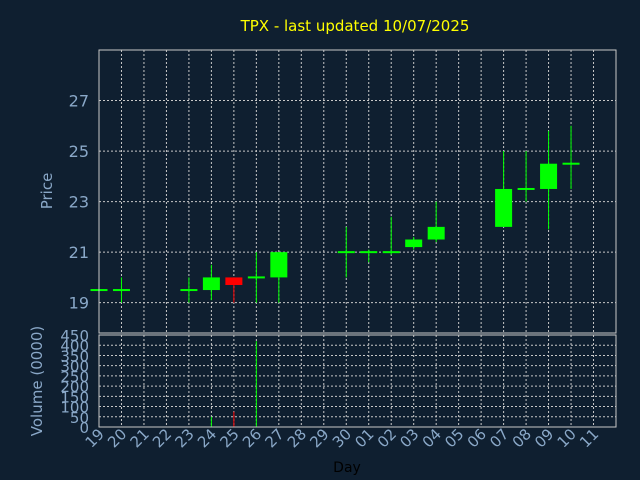 This screenshot has width=640, height=480. I want to click on volume-tick-label: 50, so click(79, 418).